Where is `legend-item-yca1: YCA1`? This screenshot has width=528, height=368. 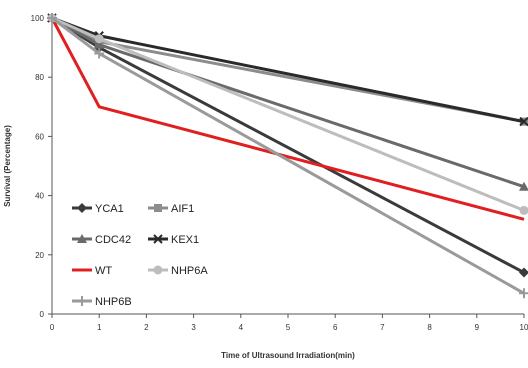 legend-item-yca1: YCA1 is located at coordinates (98, 209).